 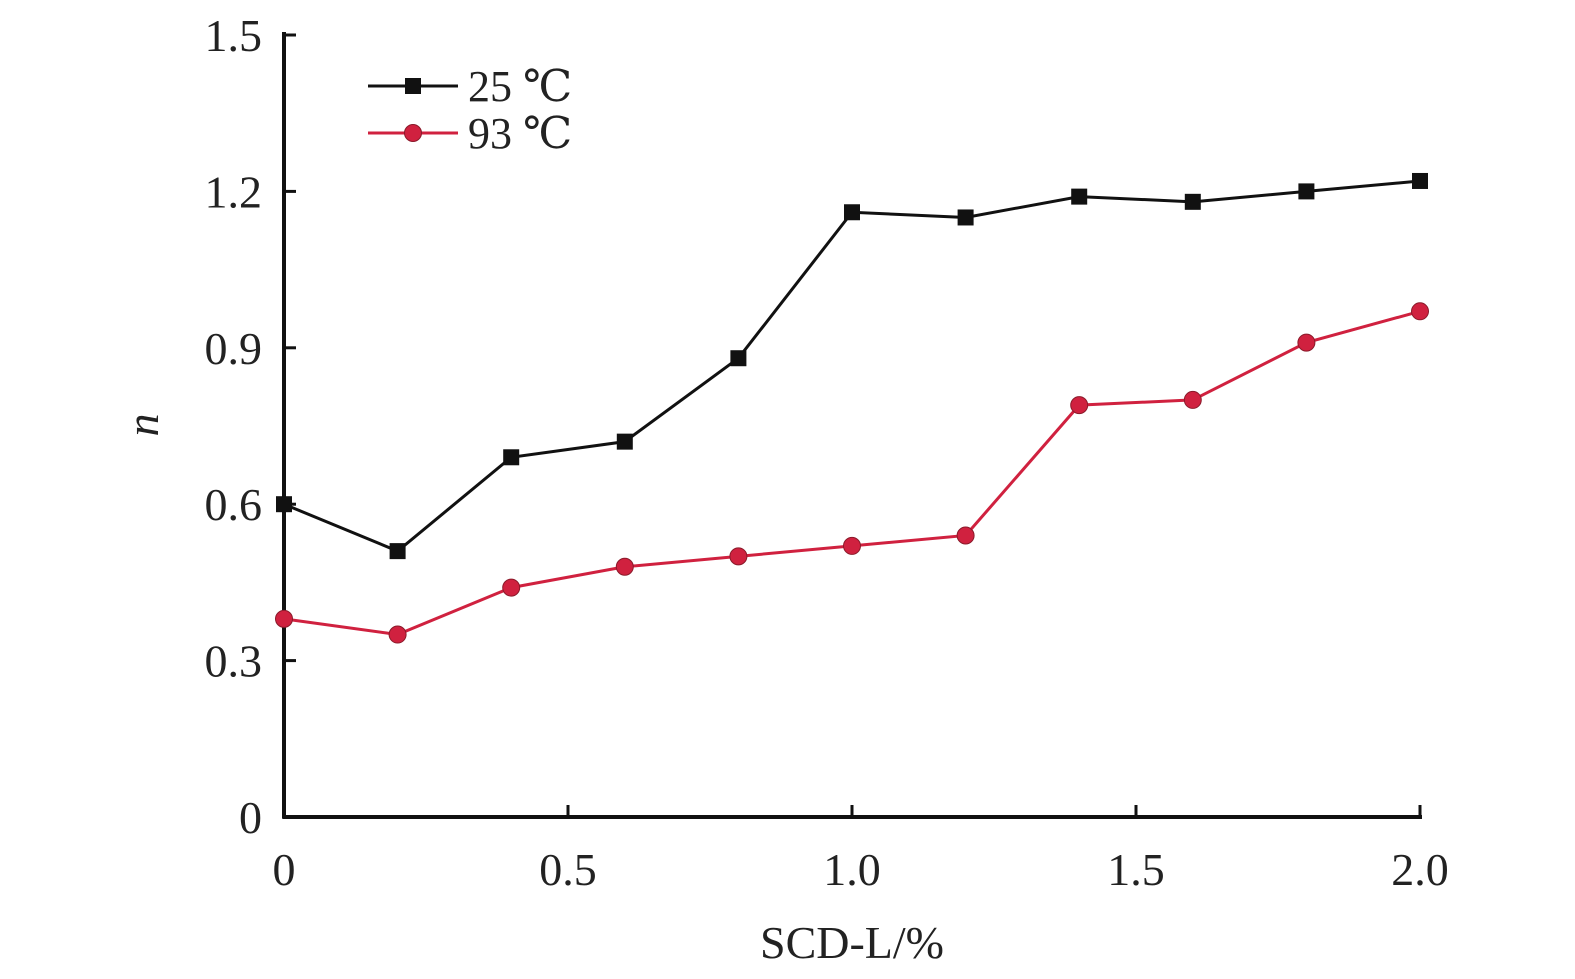 I want to click on legend-label: 93 ℃, so click(x=520, y=133).